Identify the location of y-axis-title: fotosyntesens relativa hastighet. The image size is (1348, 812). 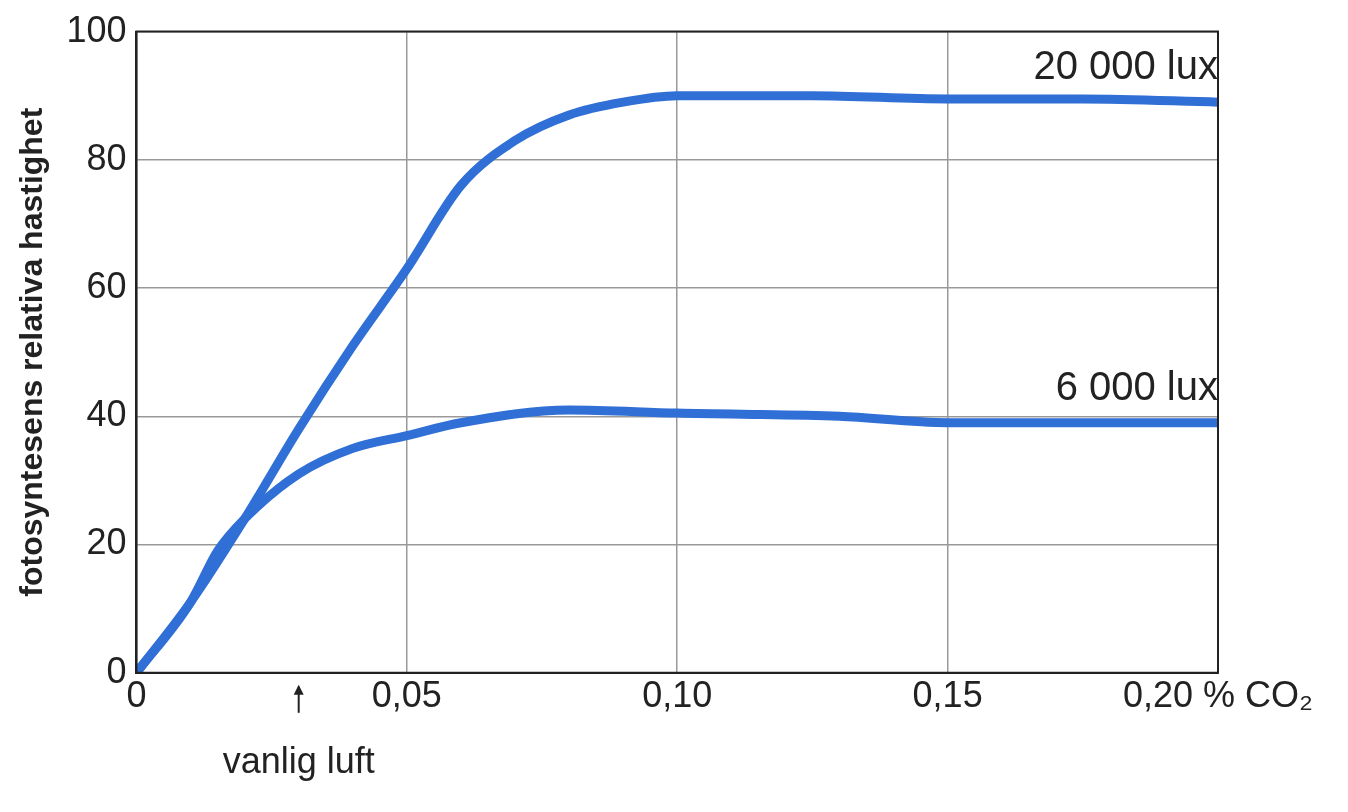
(31, 352).